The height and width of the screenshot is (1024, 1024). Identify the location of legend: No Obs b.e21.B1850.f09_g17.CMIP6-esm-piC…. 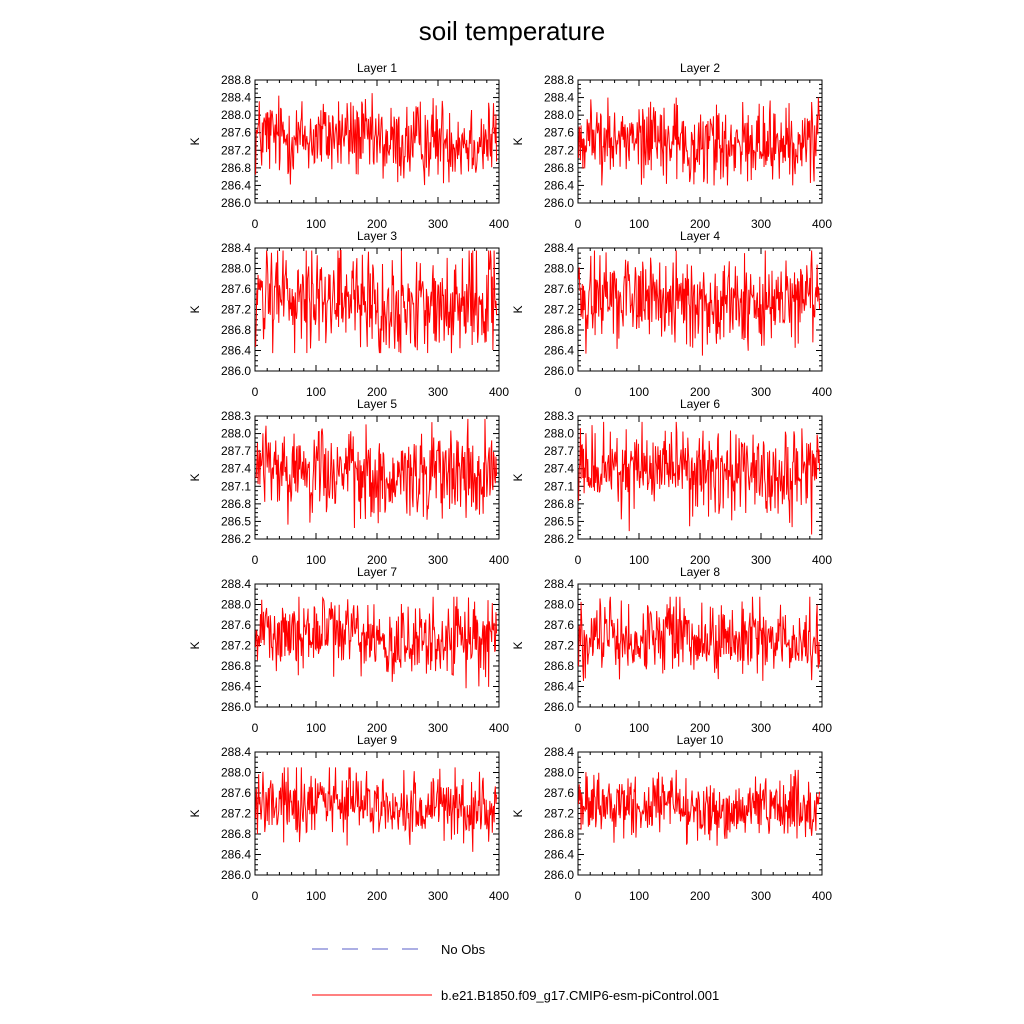
(515, 972).